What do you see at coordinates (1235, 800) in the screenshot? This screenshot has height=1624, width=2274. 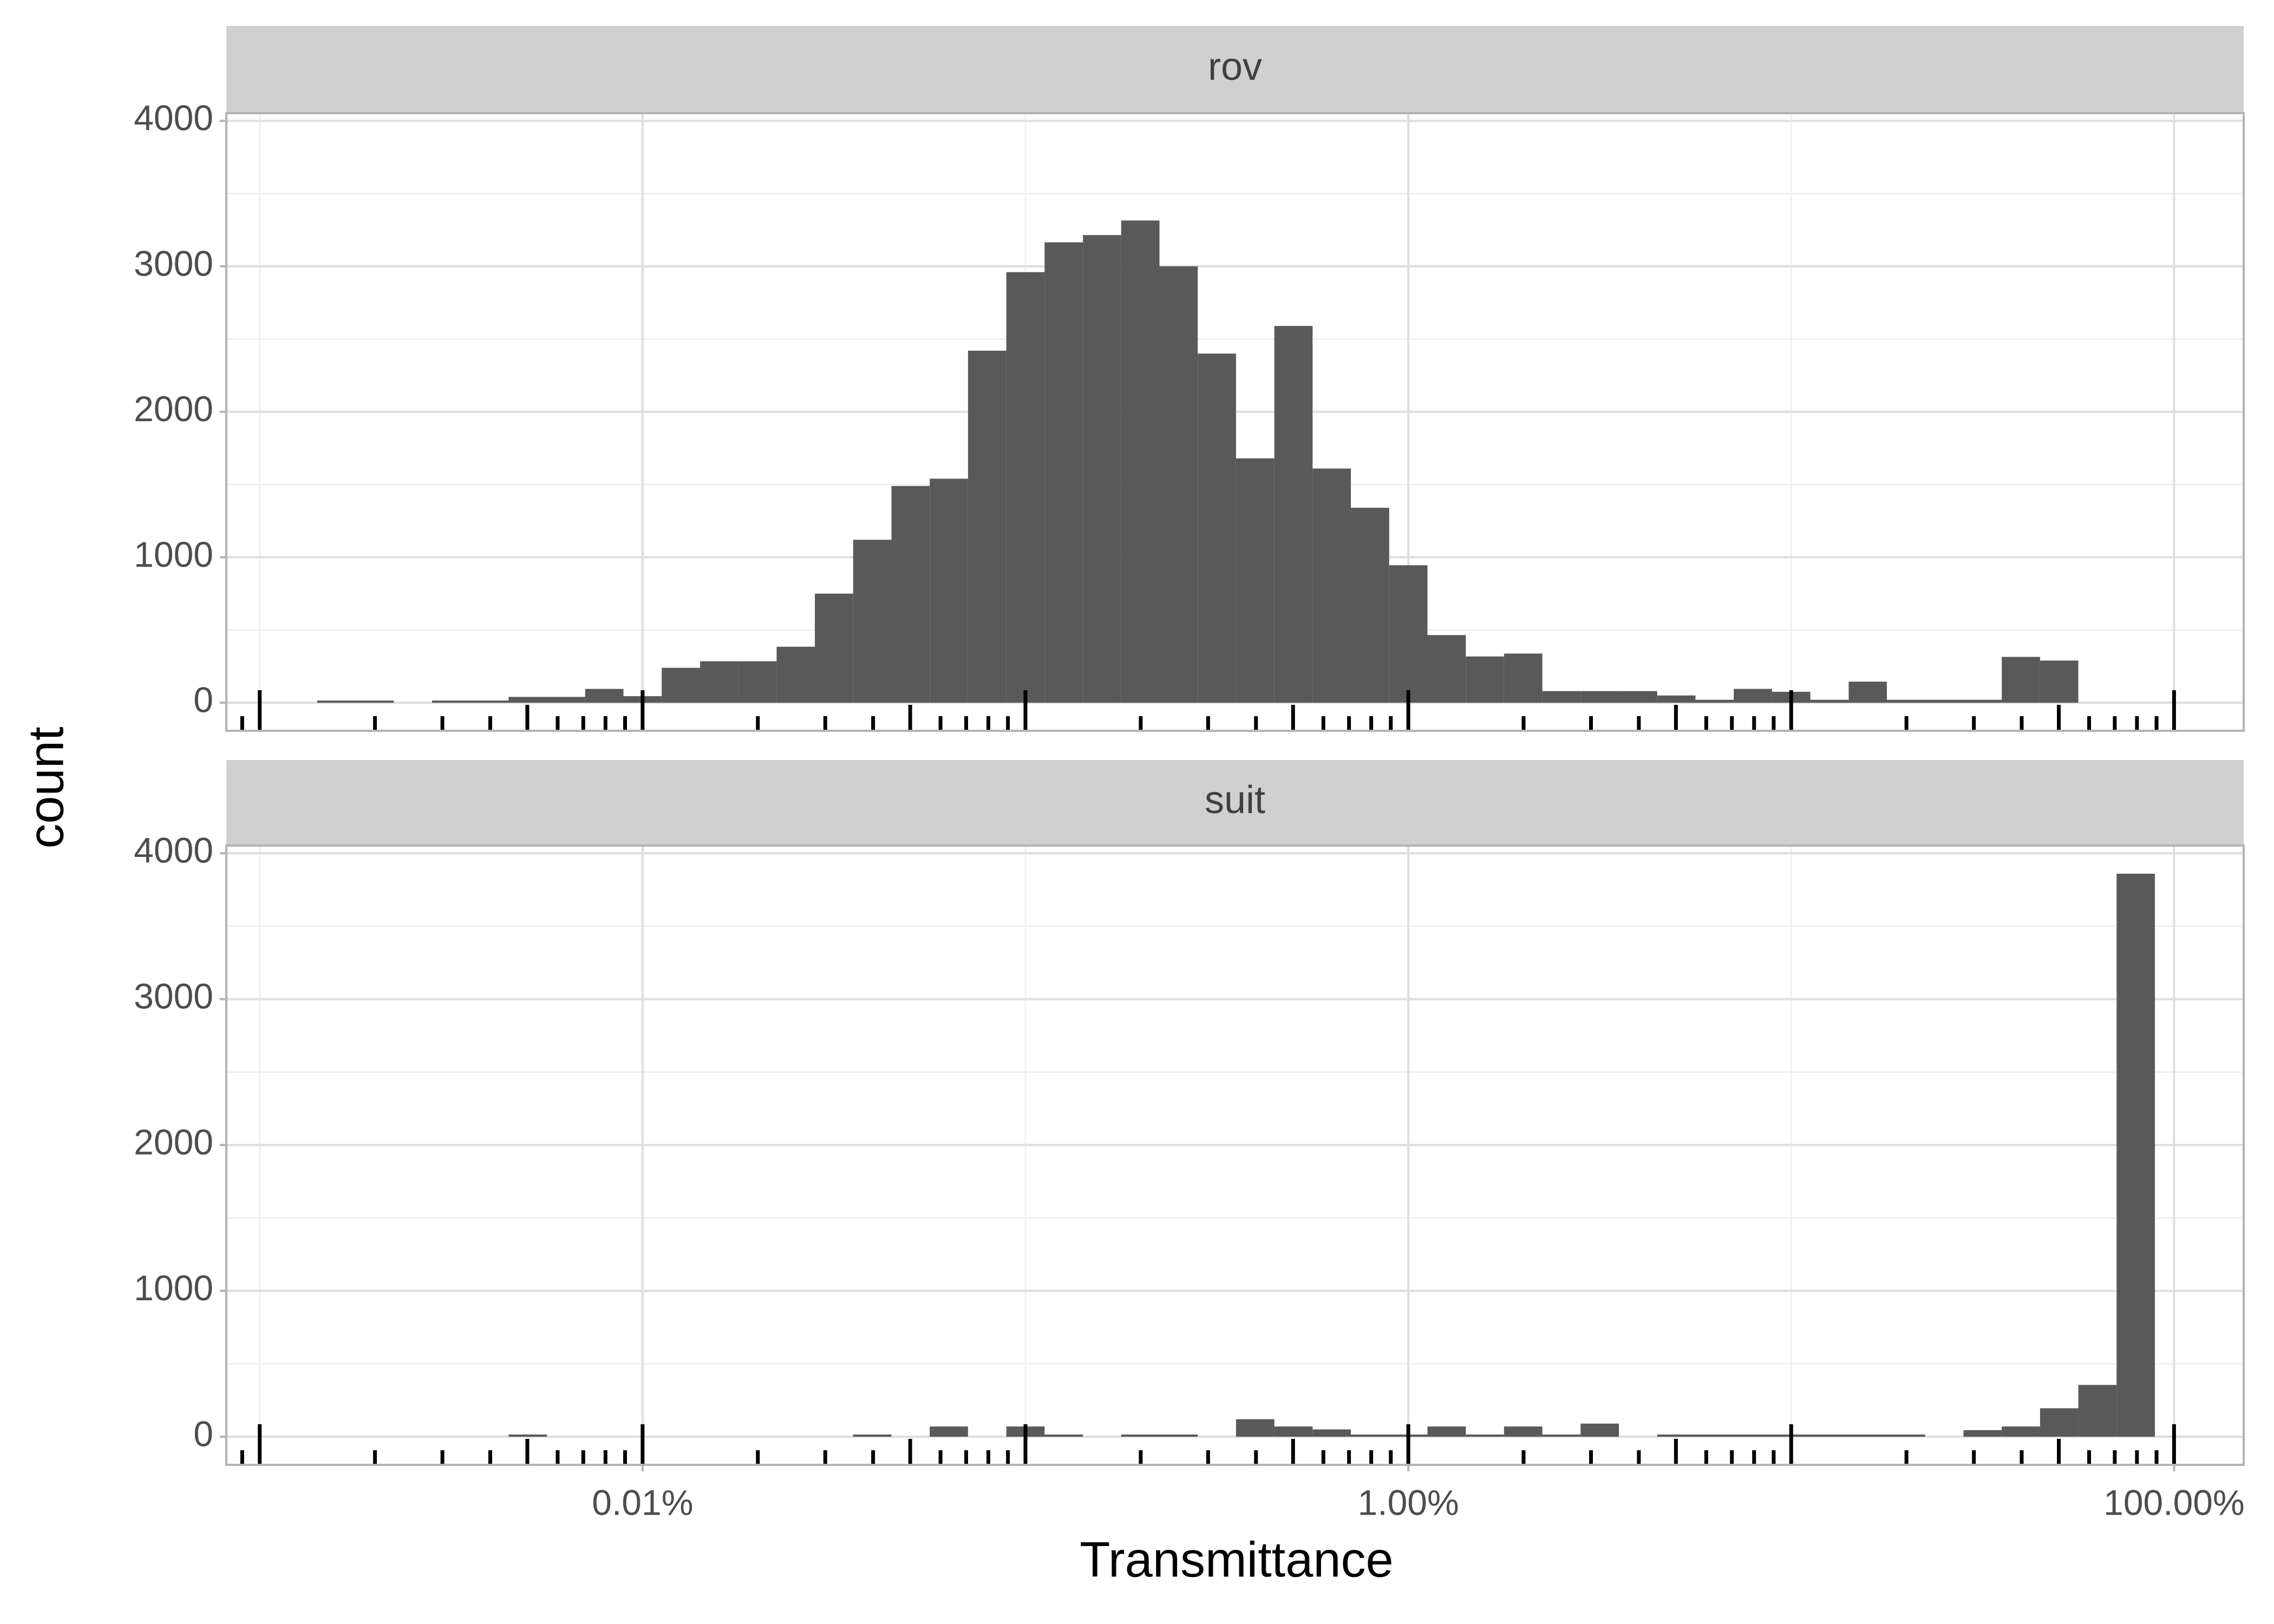 I see `strip-label: suit` at bounding box center [1235, 800].